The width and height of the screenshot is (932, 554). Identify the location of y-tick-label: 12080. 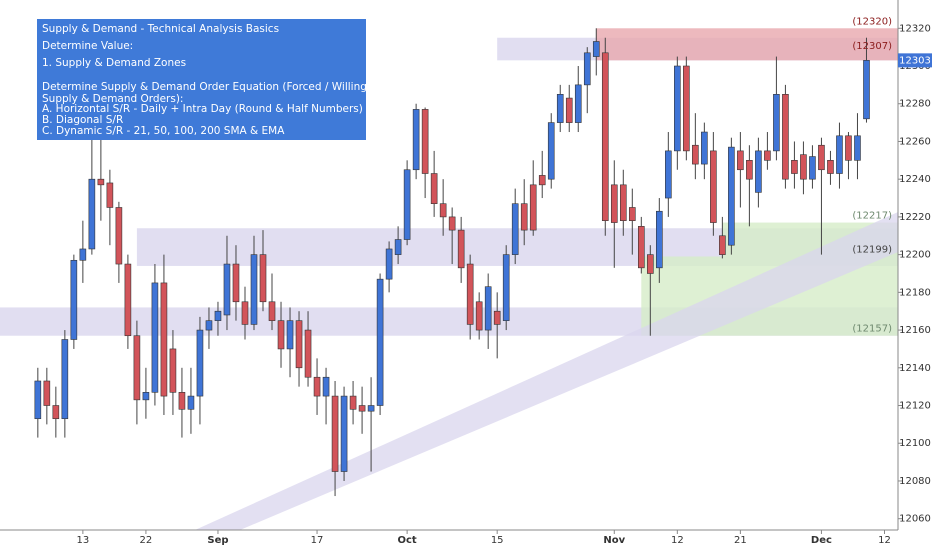
(915, 481).